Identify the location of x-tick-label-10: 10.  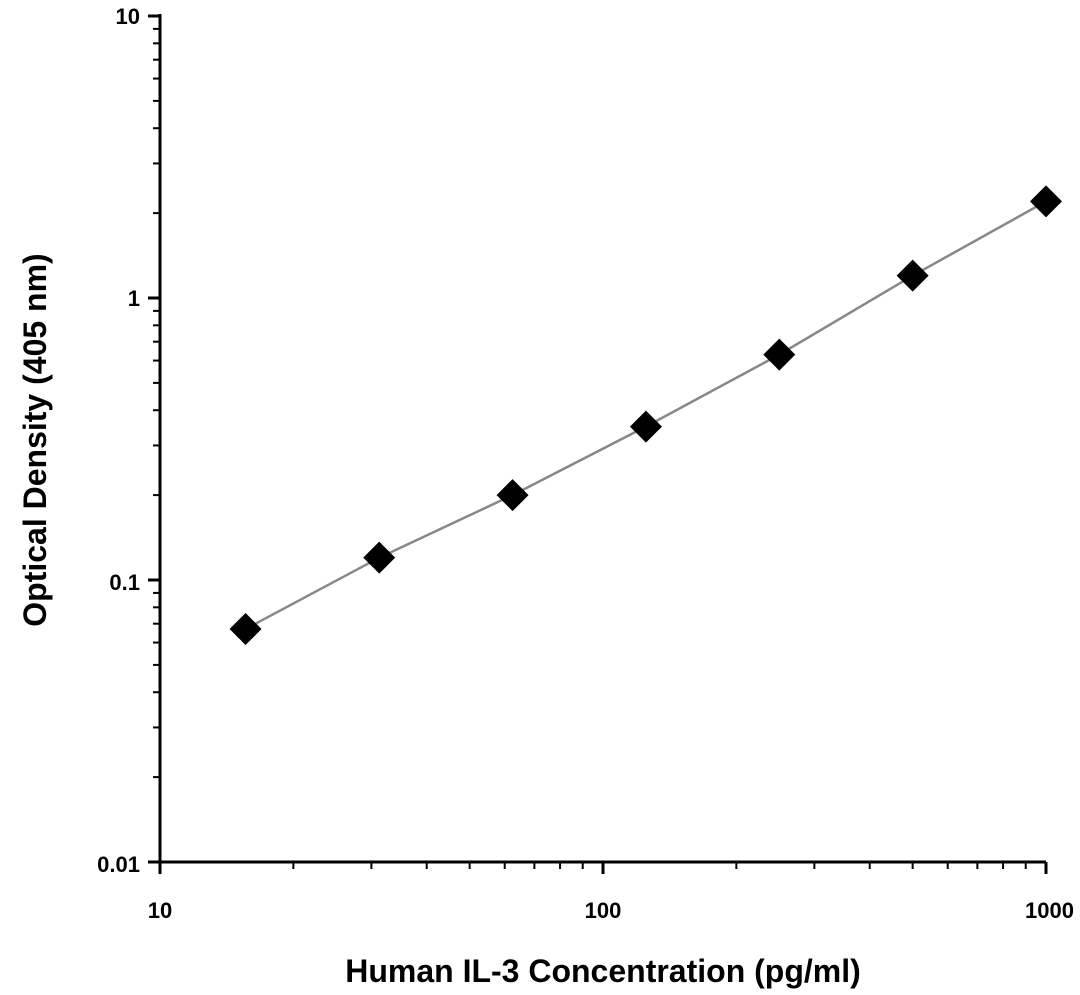
(160, 910).